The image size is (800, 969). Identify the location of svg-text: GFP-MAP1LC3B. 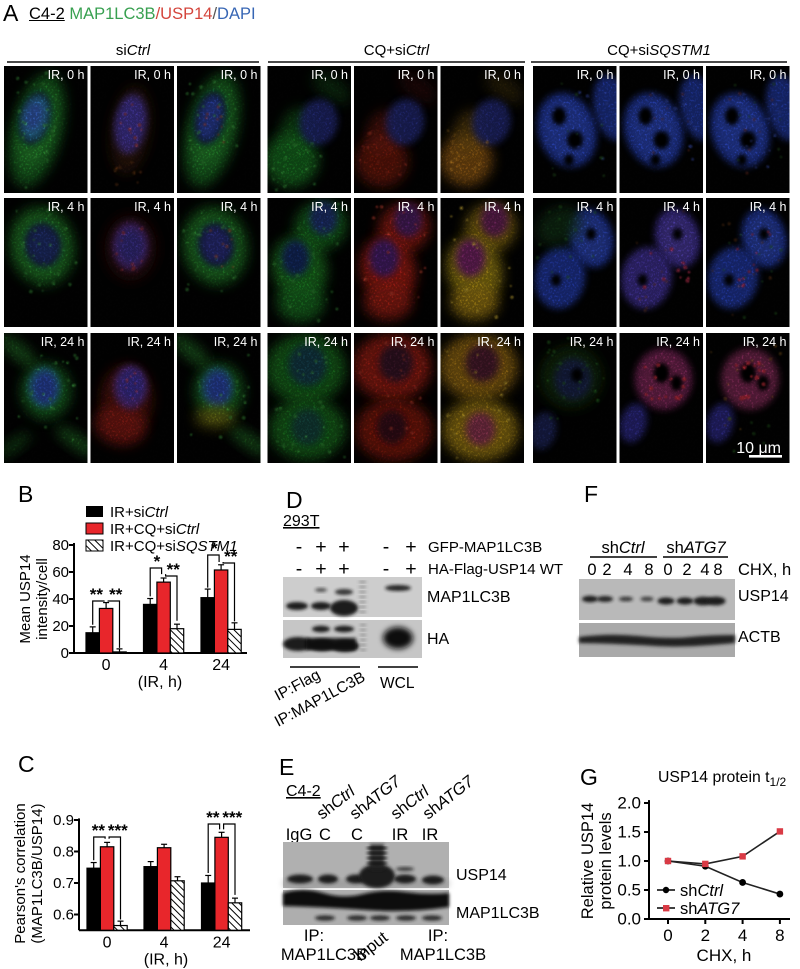
(485, 547).